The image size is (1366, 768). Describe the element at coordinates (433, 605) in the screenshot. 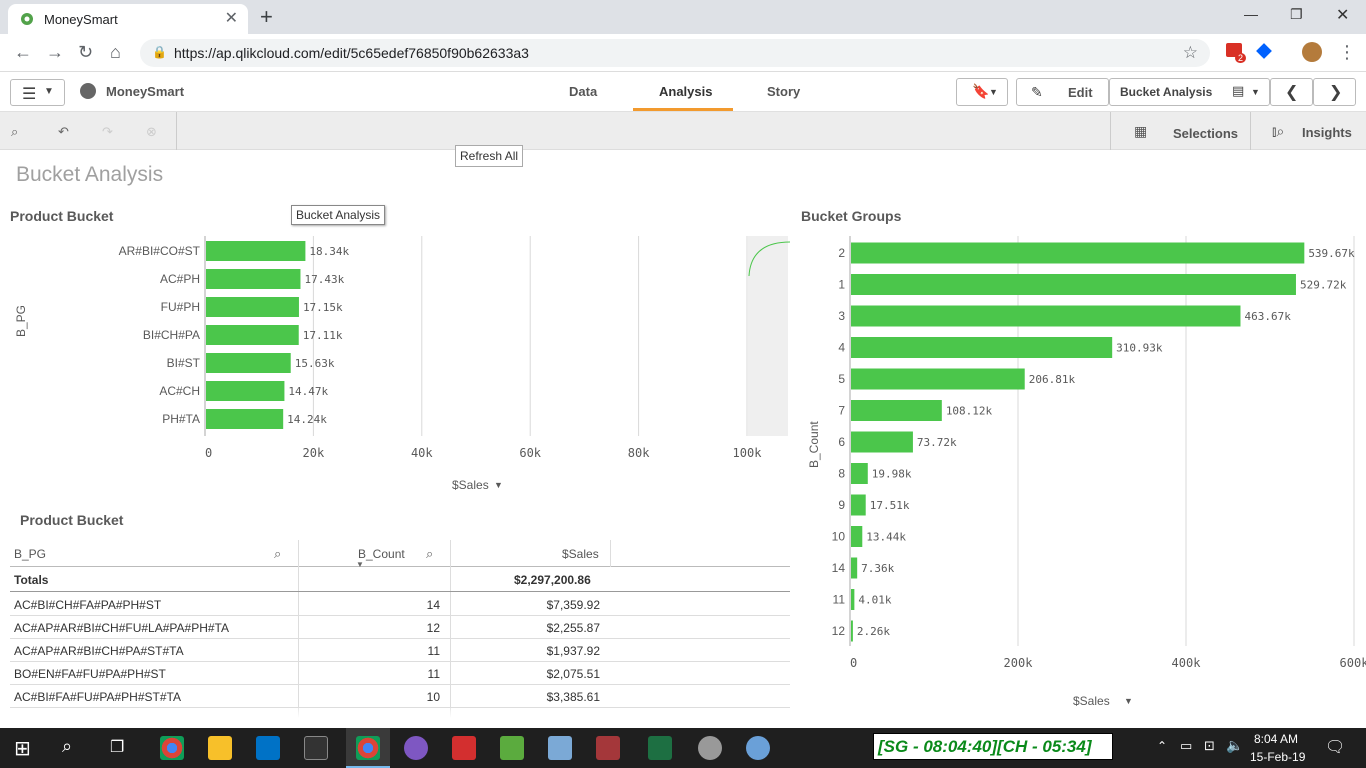

I see `cell-count: 14` at that location.